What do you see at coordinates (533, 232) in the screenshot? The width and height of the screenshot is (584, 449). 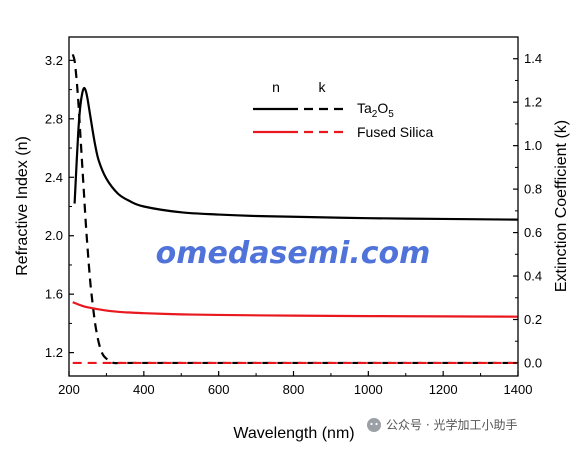 I see `y-right-tick-label: 0.6` at bounding box center [533, 232].